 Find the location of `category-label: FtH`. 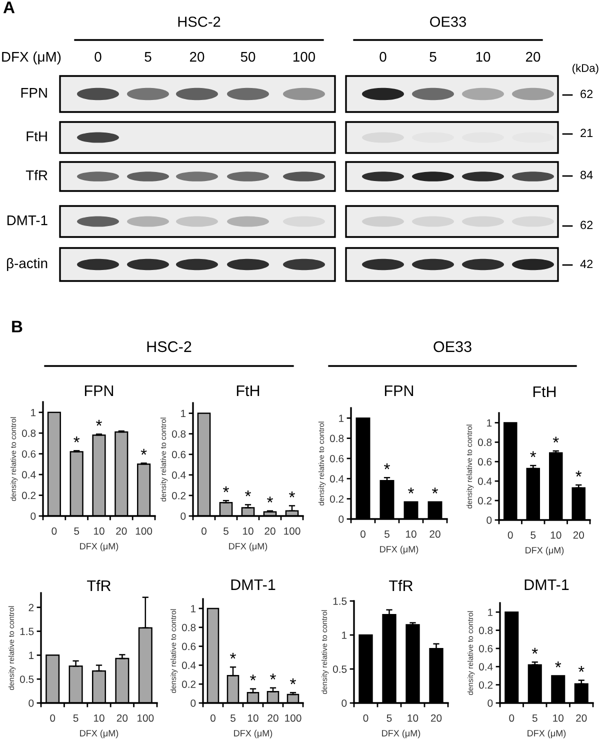

category-label: FtH is located at coordinates (36, 137).